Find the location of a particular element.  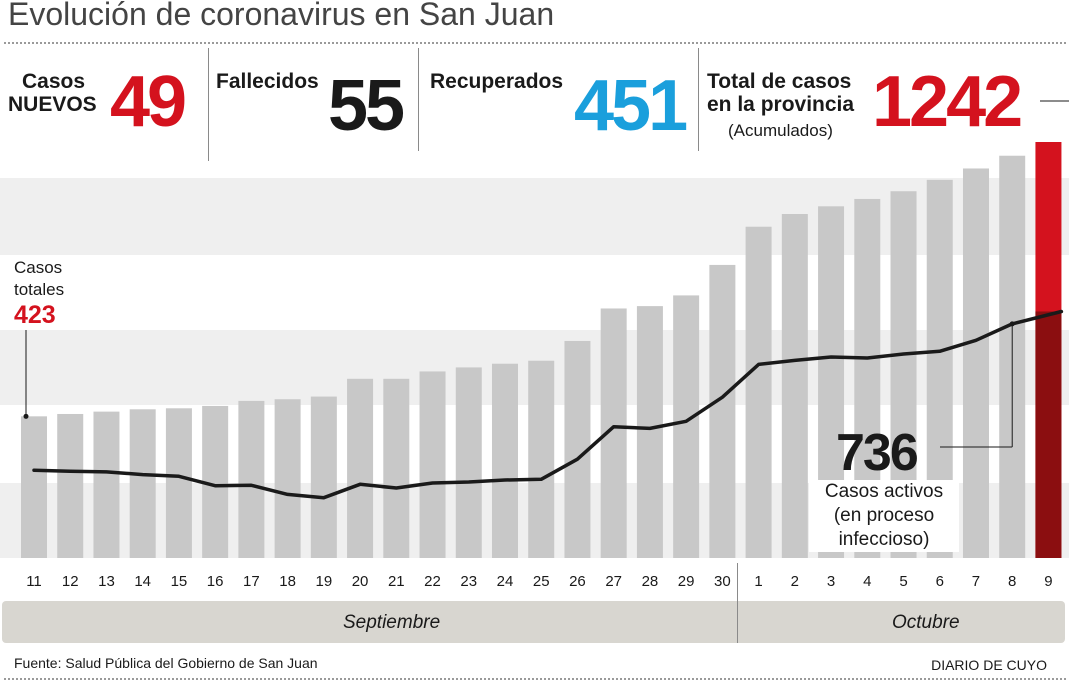

x-tick-label: 17 is located at coordinates (251, 581).